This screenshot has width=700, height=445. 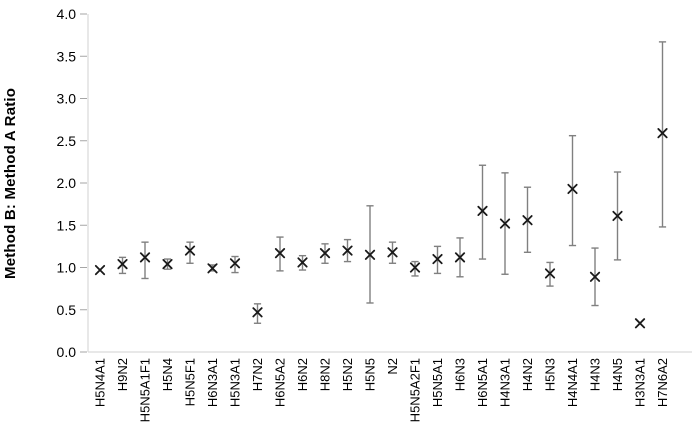 What do you see at coordinates (617, 374) in the screenshot?
I see `x-tick-label: H4N5` at bounding box center [617, 374].